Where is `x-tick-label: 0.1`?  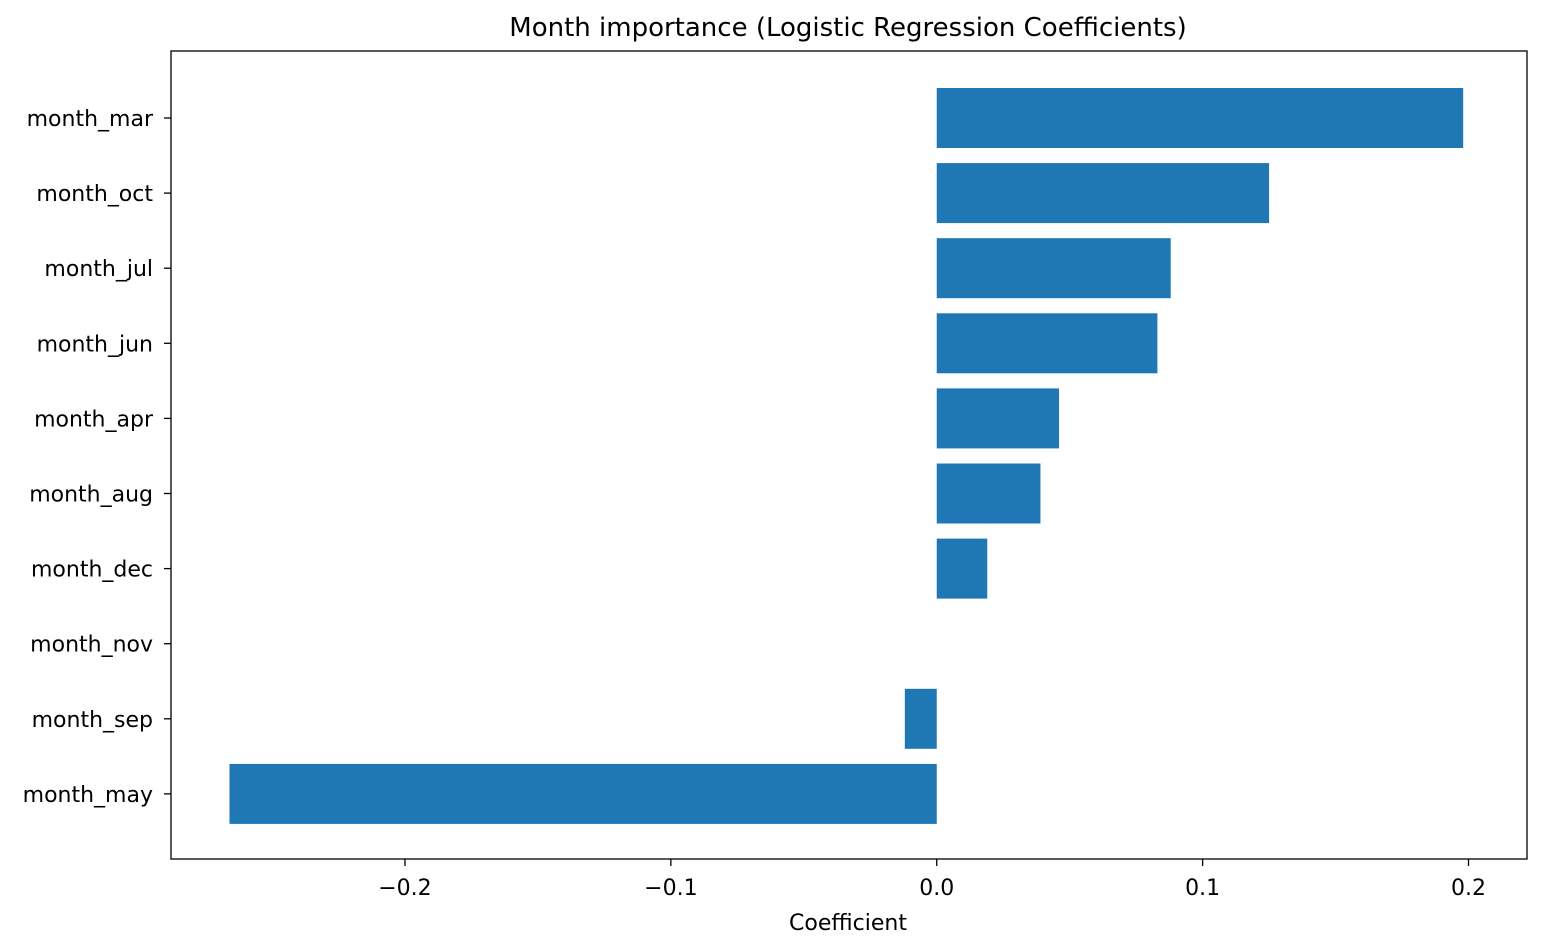
x-tick-label: 0.1 is located at coordinates (1202, 888).